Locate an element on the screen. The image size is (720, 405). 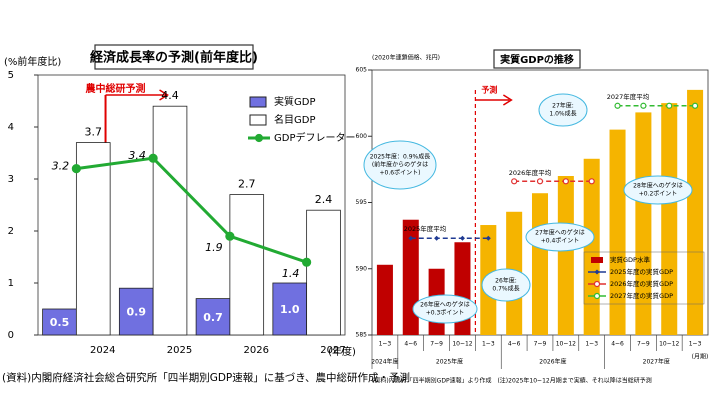
line-value-label: 3.2 is located at coordinates (61, 166).